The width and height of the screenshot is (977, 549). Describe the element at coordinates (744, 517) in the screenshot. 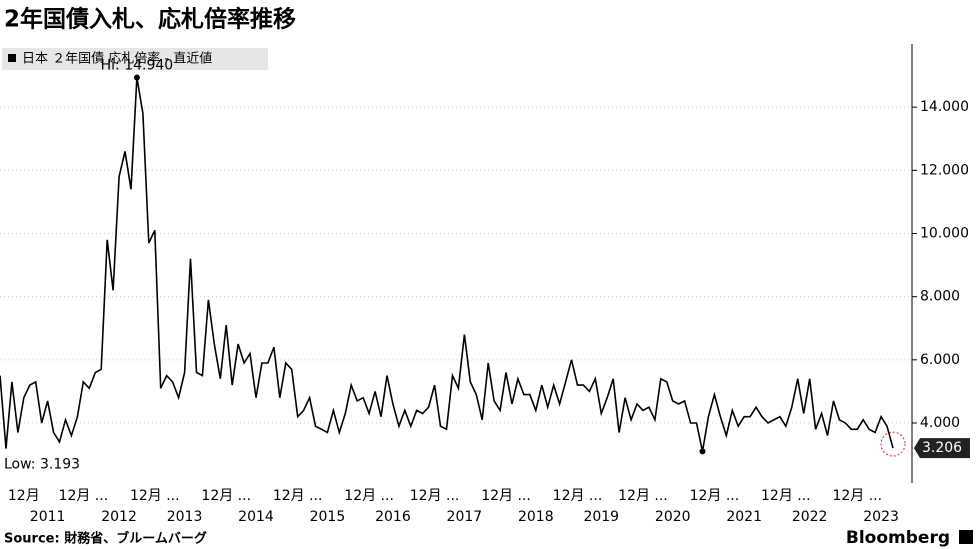

I see `year-label: 2021` at that location.